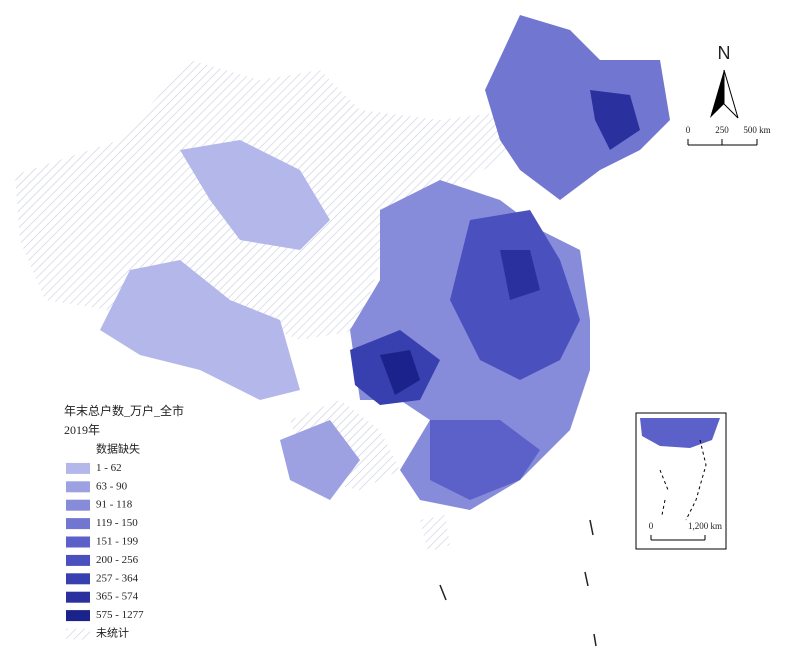 Image resolution: width=799 pixels, height=649 pixels. I want to click on legend-label: 91 - 118, so click(114, 505).